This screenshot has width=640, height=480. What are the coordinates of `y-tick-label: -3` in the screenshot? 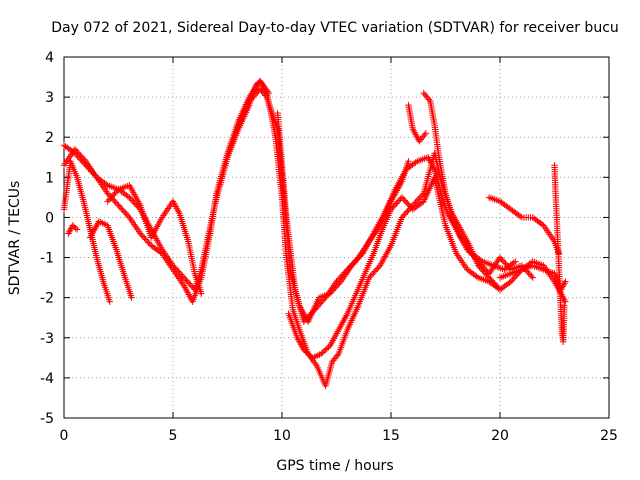 It's located at (47, 339).